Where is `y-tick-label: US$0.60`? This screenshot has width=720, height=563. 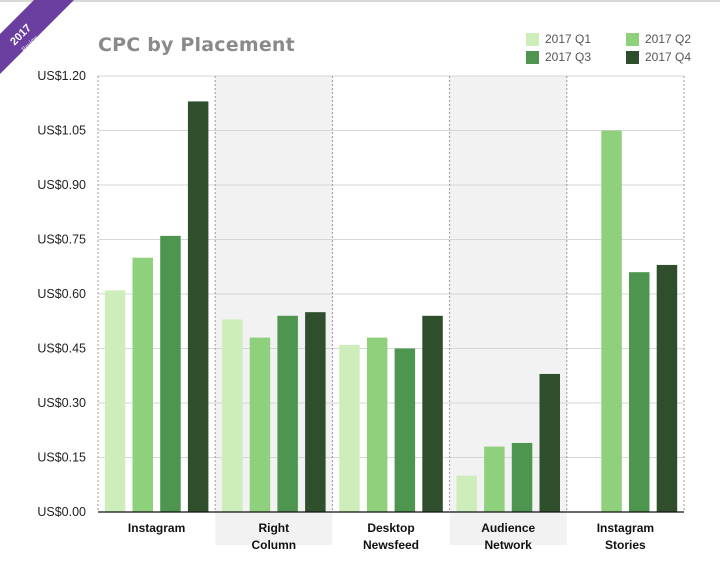 y-tick-label: US$0.60 is located at coordinates (61, 294).